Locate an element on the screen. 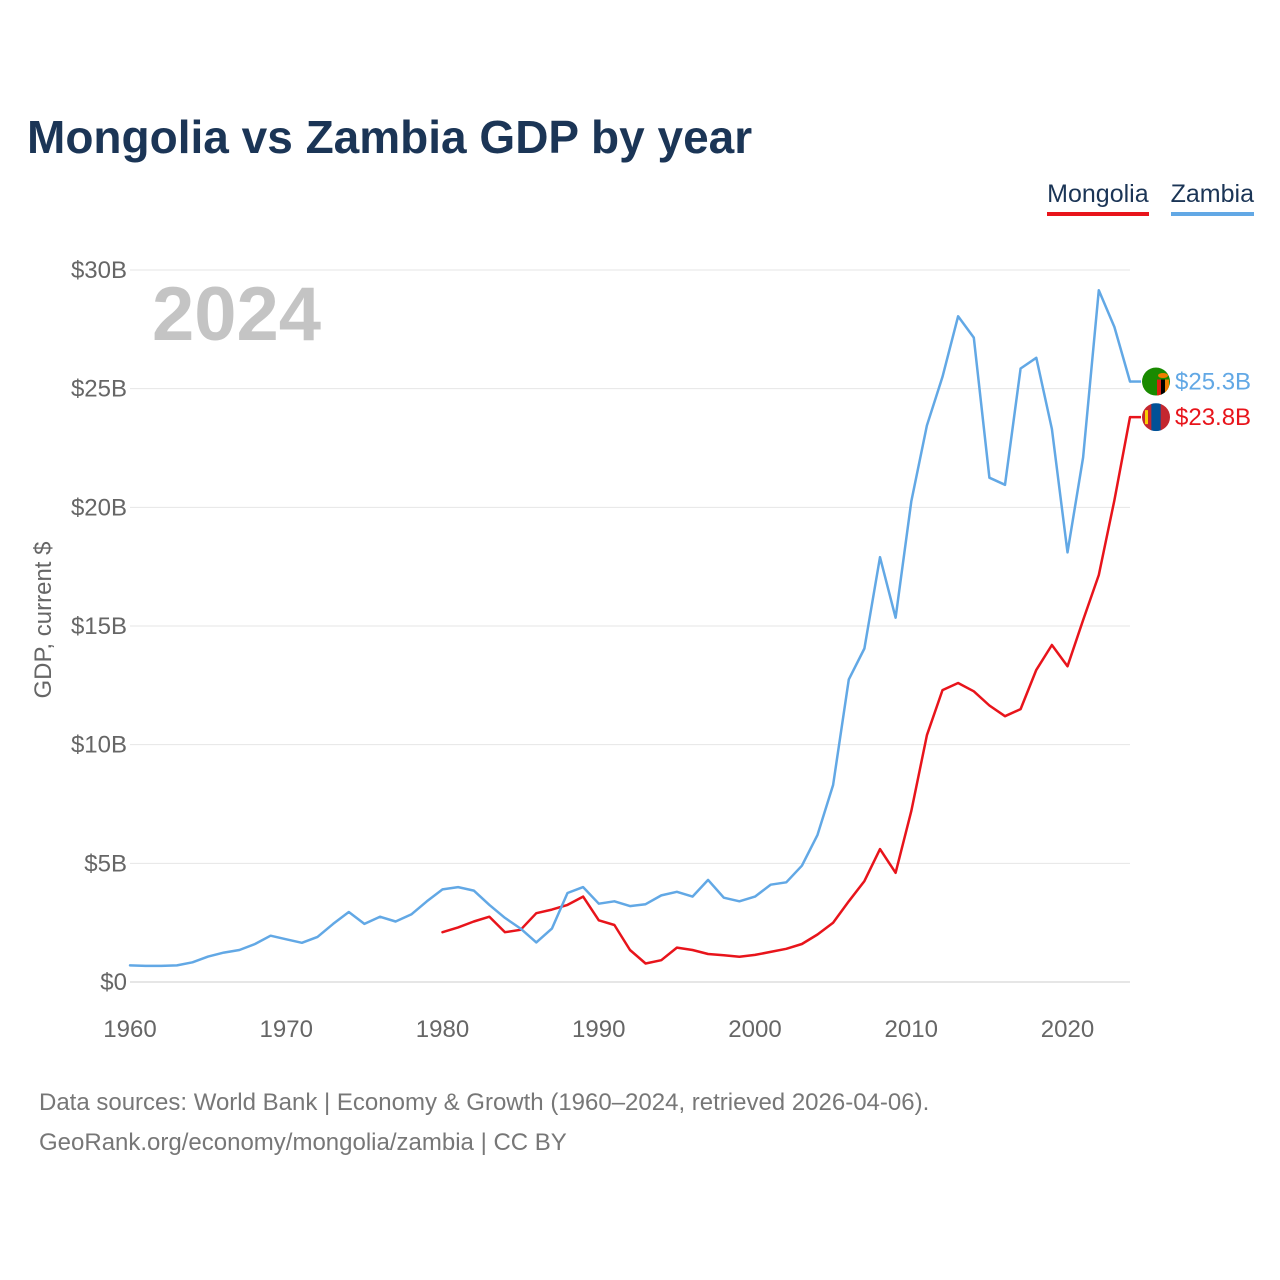  x-tick-label: 1990 is located at coordinates (598, 1029).